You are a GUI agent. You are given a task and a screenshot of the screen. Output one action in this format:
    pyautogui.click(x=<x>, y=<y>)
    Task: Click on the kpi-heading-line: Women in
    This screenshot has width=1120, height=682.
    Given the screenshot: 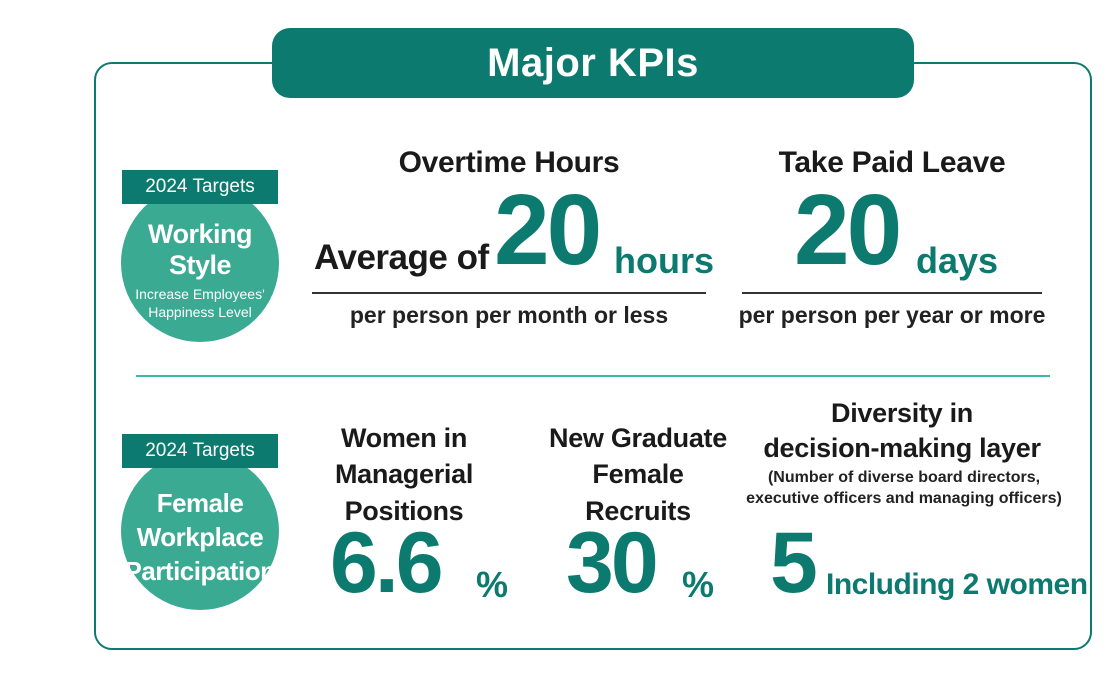 What is the action you would take?
    pyautogui.click(x=404, y=438)
    